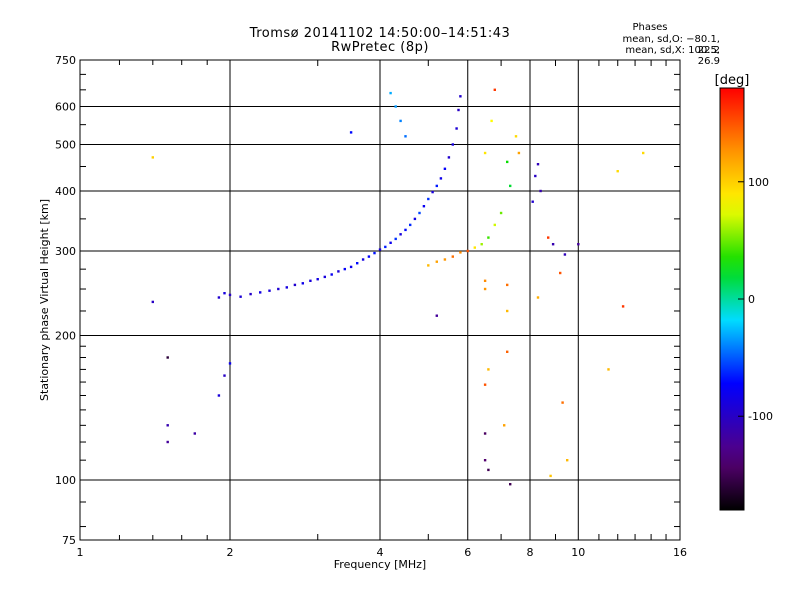 This screenshot has height=600, width=800. What do you see at coordinates (380, 564) in the screenshot?
I see `x-axis-label: Frequency [MHz]` at bounding box center [380, 564].